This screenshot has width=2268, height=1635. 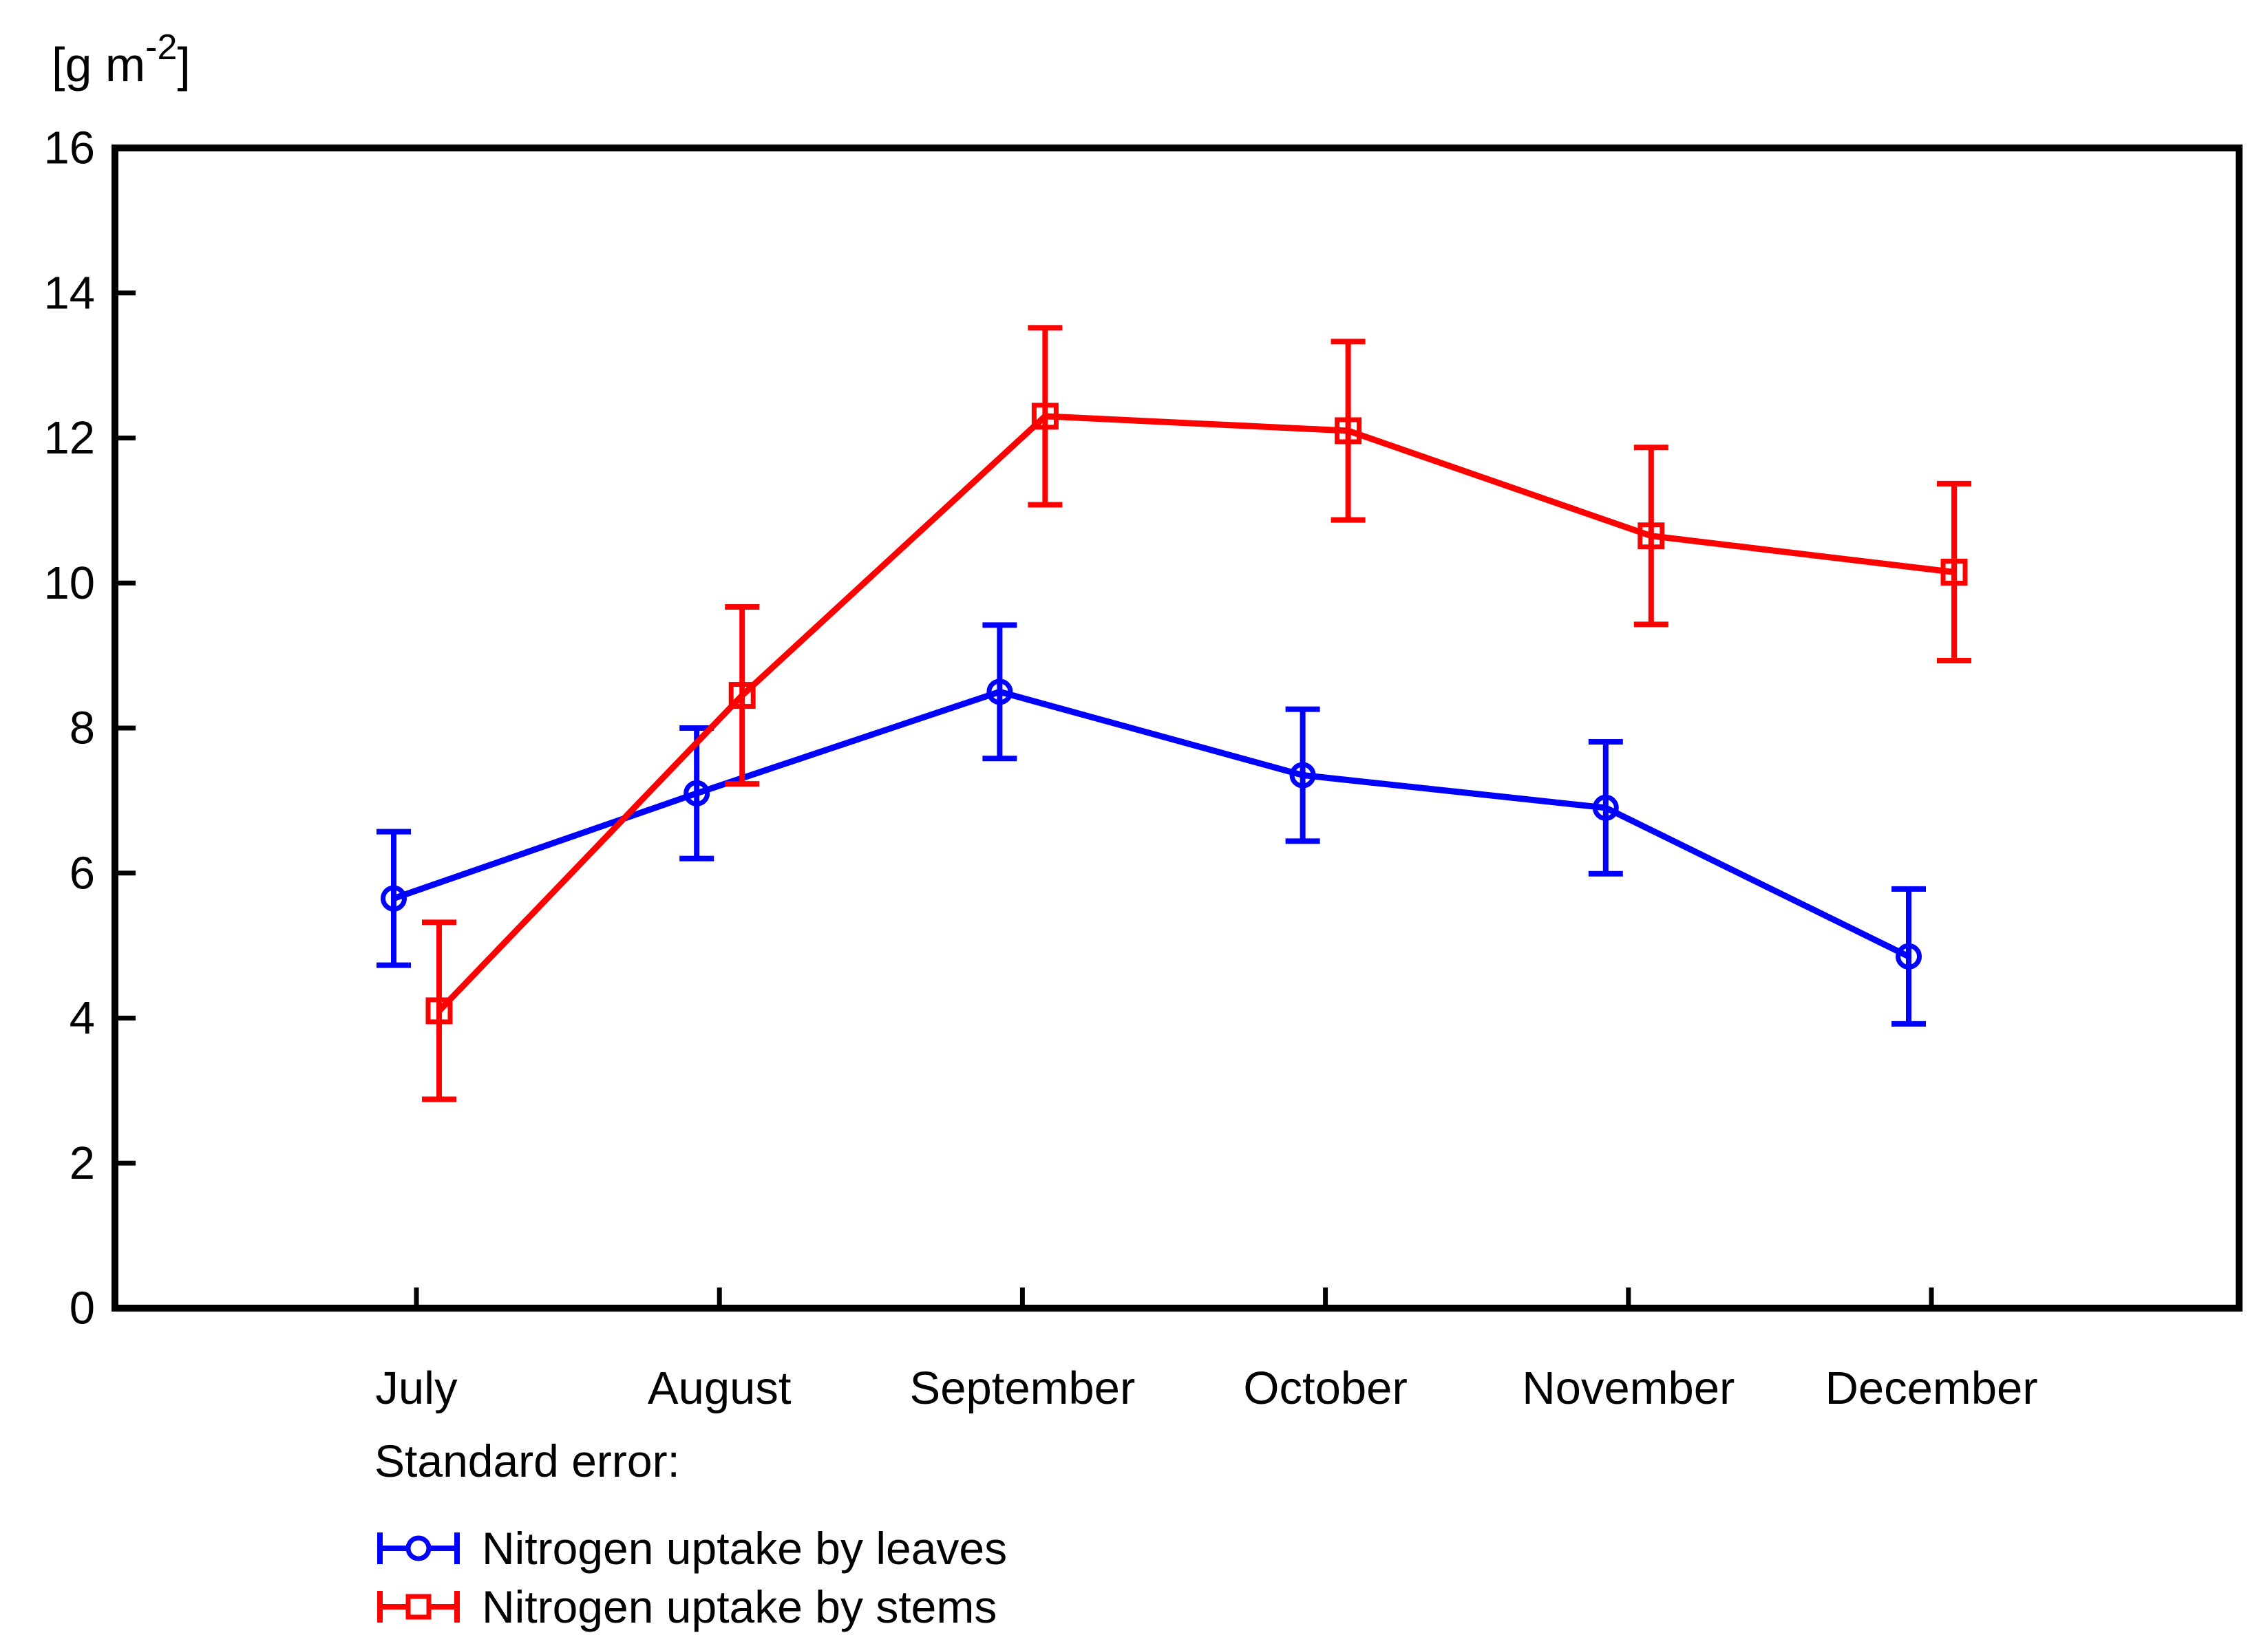 I want to click on circle-marker-icon, so click(x=419, y=1548).